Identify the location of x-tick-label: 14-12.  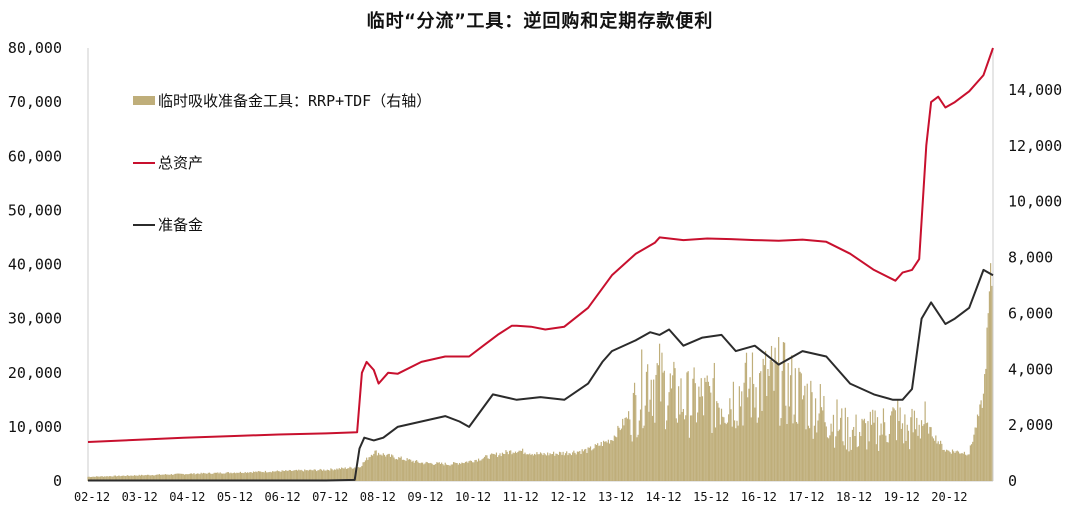
(664, 497).